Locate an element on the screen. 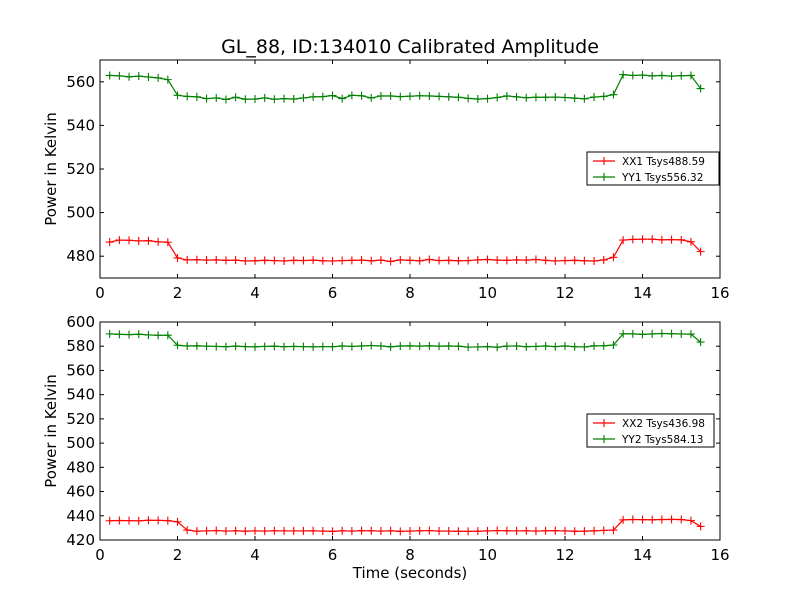 The height and width of the screenshot is (600, 800). x-tick-label: 14 is located at coordinates (642, 293).